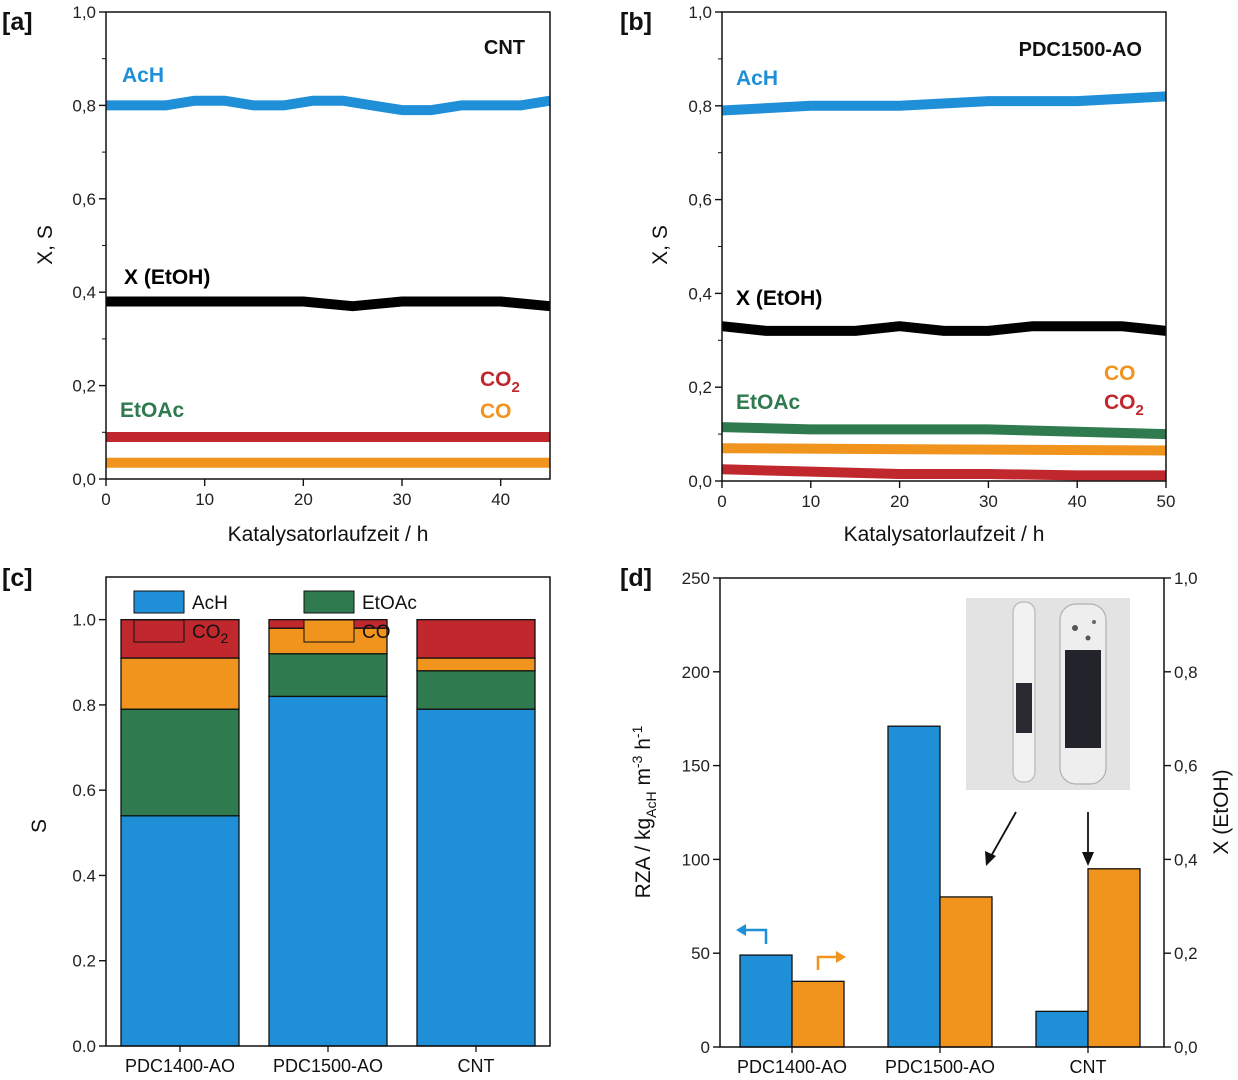 The width and height of the screenshot is (1238, 1080). Describe the element at coordinates (944, 449) in the screenshot. I see `series-line-co` at that location.